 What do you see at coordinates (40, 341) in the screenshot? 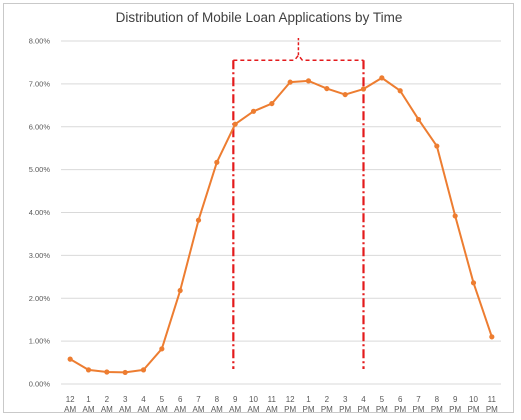
I see `y-tick-label: 1.00%` at bounding box center [40, 341].